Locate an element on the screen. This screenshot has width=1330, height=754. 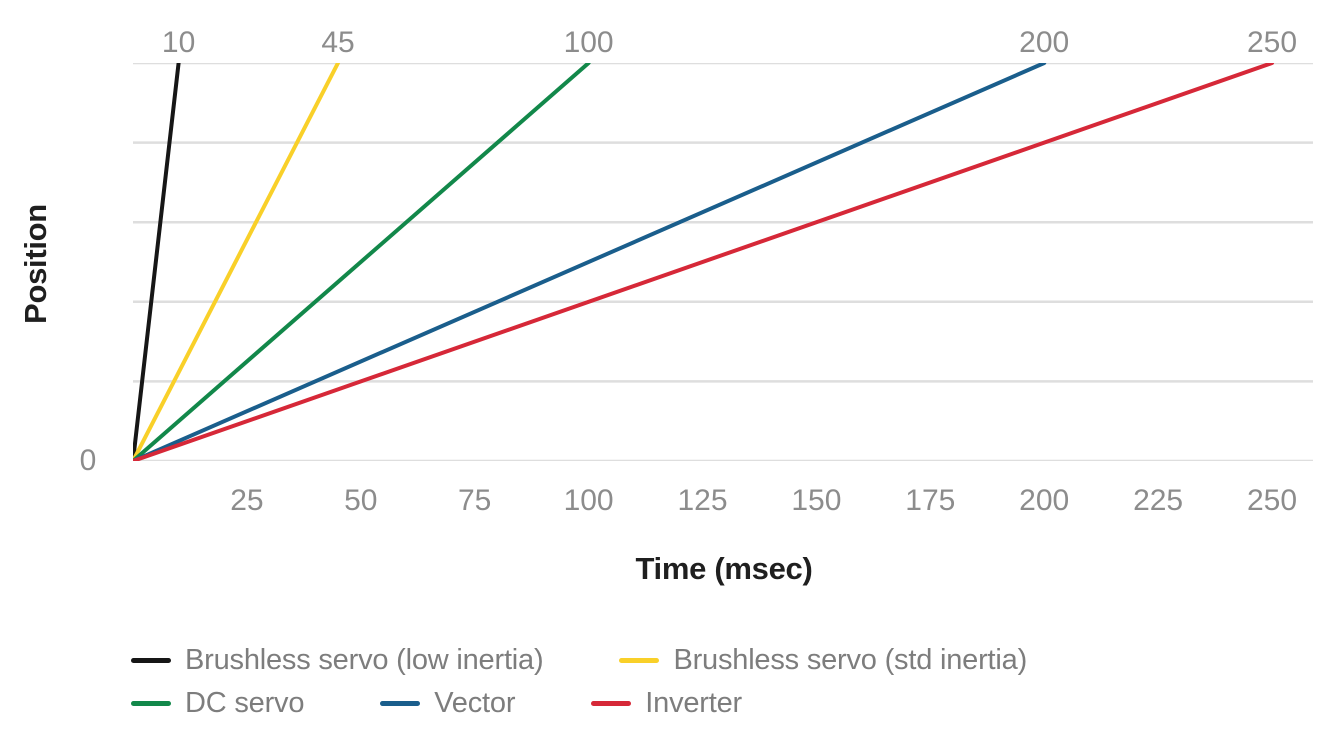
x-axis-tick-label: 125 is located at coordinates (702, 500).